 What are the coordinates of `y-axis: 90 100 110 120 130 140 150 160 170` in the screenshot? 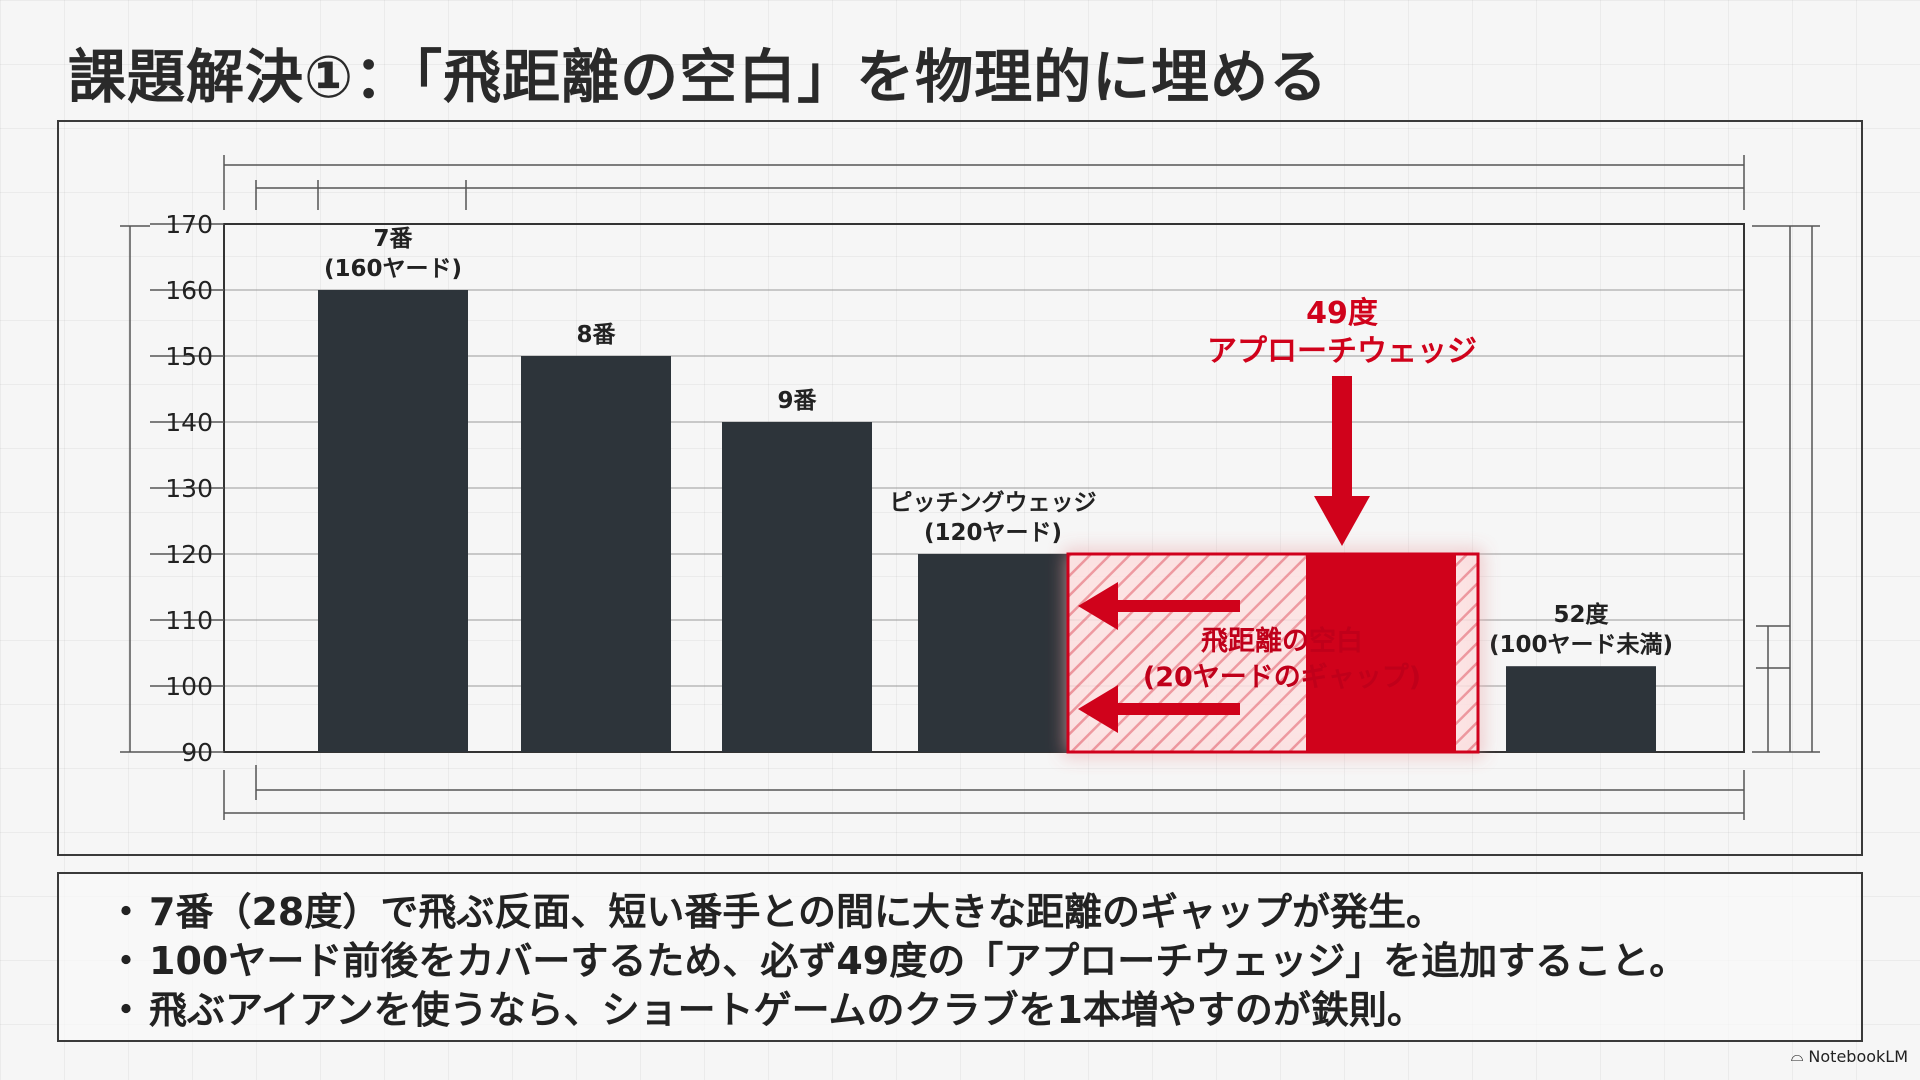 It's located at (187, 488).